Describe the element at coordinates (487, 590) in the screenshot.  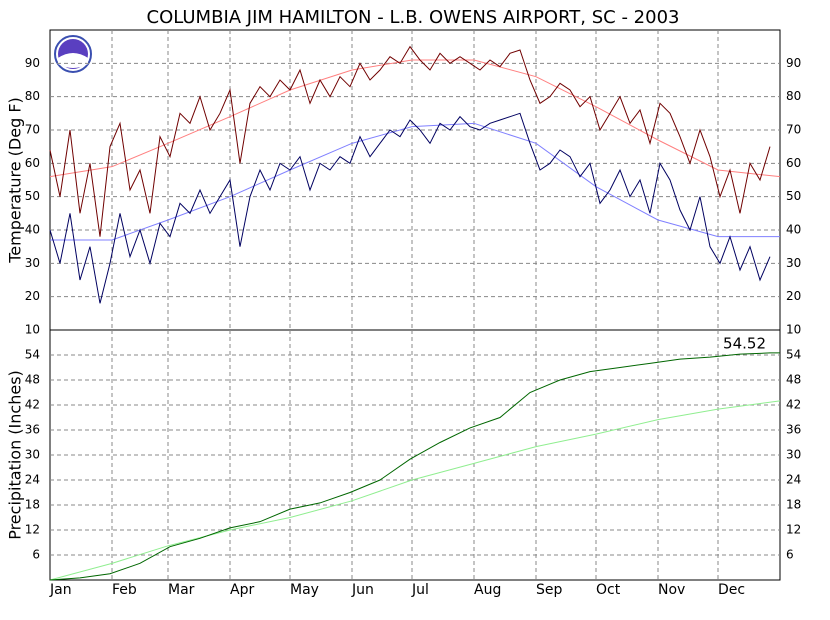
I see `x-tick-label: Aug` at that location.